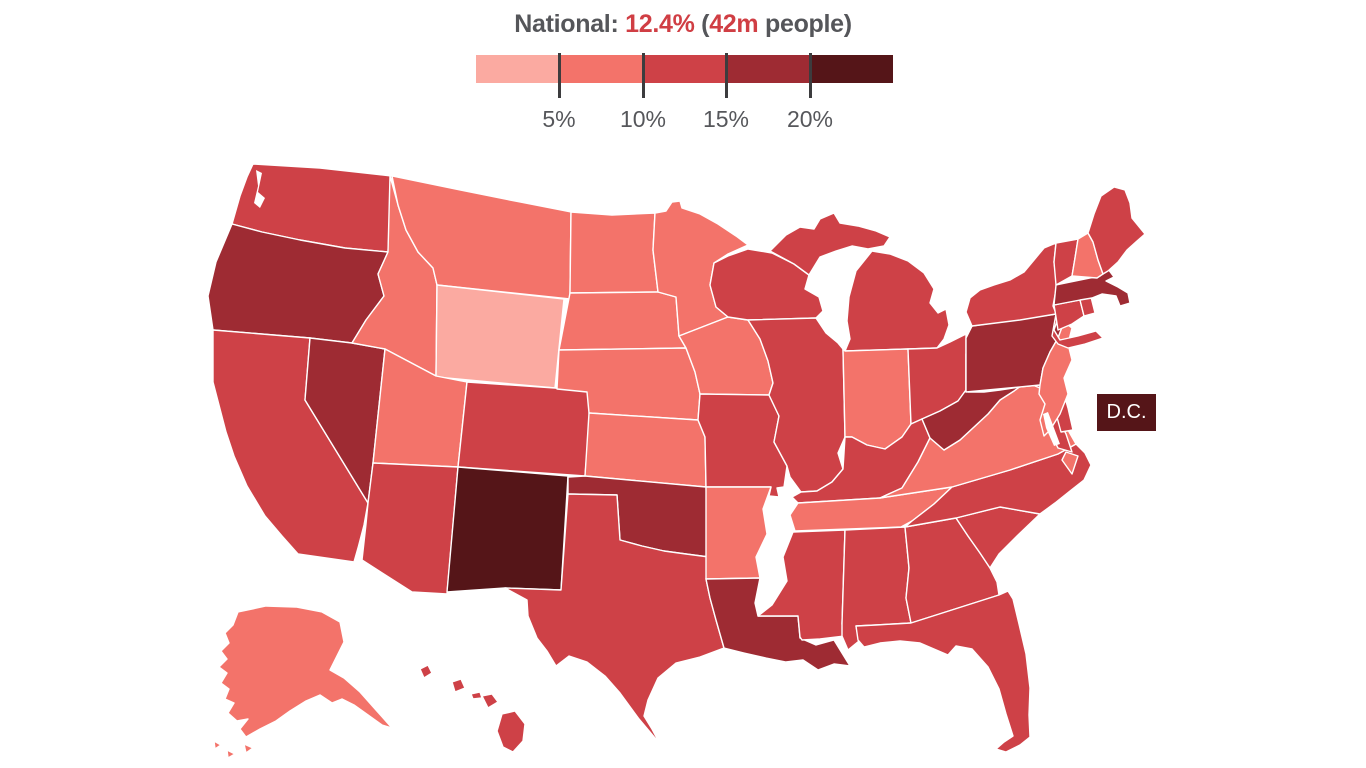  What do you see at coordinates (705, 24) in the screenshot?
I see `title-paren: (` at bounding box center [705, 24].